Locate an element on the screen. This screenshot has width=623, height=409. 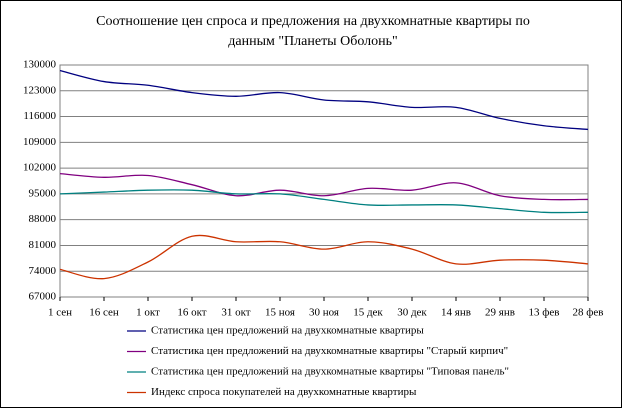
x-tick-label: 16 сен is located at coordinates (104, 313).